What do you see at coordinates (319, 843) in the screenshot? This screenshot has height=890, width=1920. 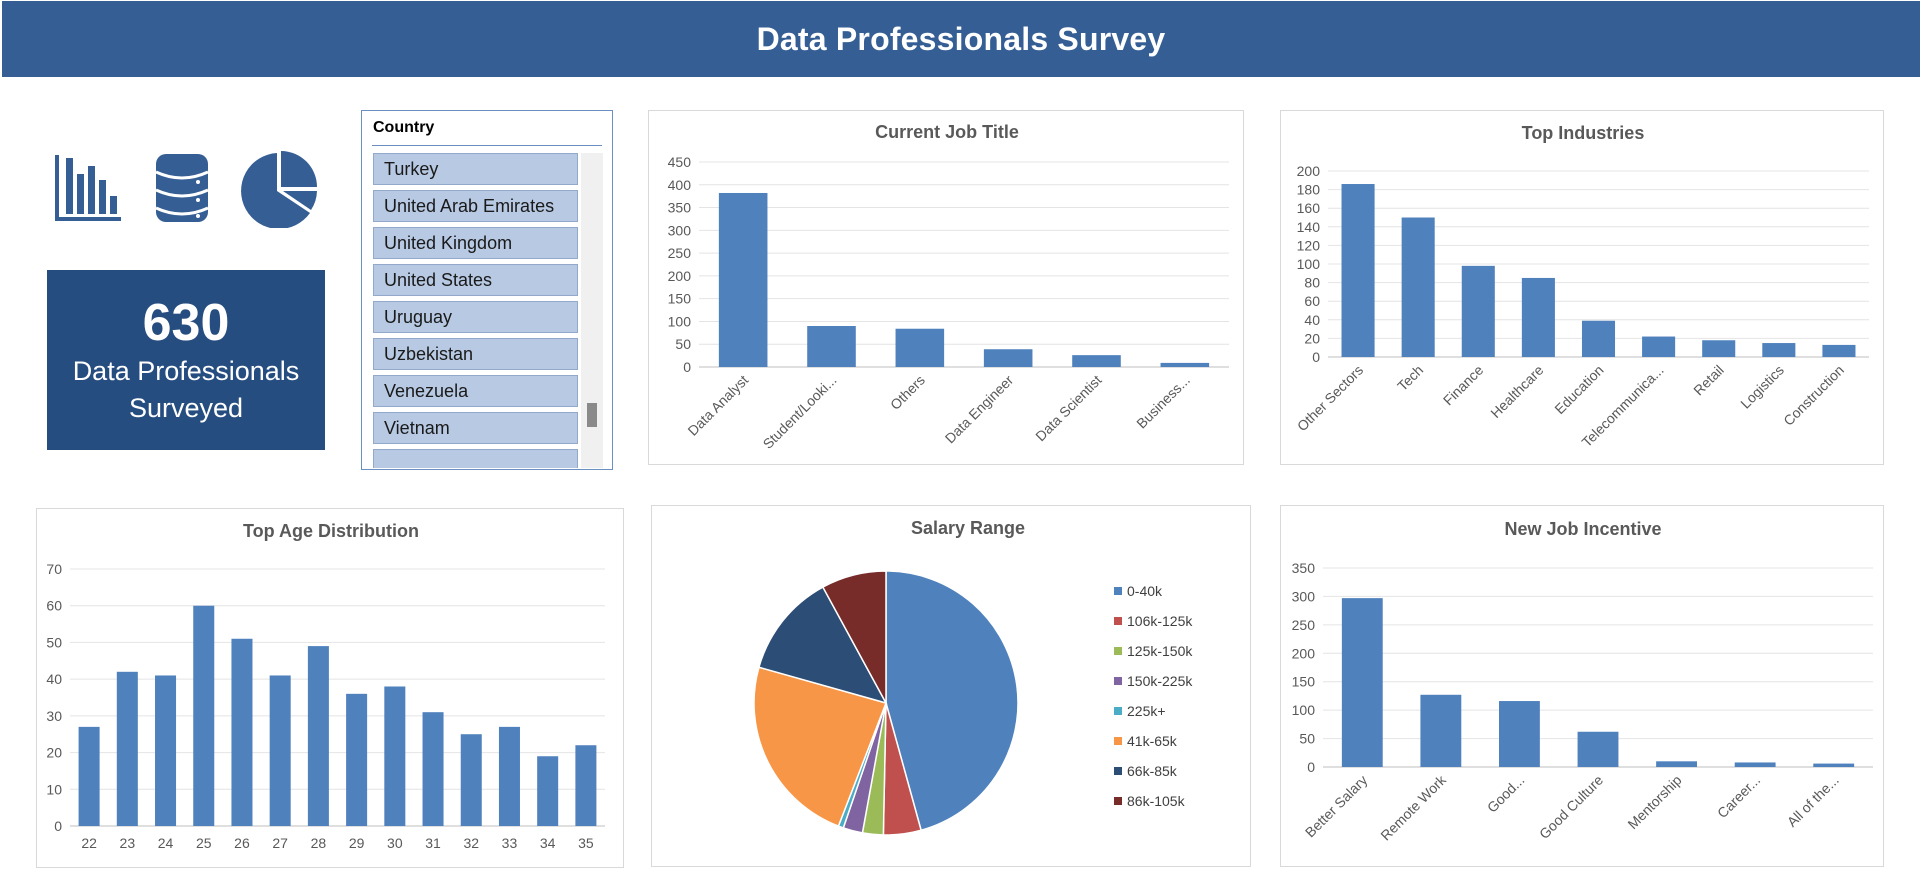 I see `x-tick-label: 28` at bounding box center [319, 843].